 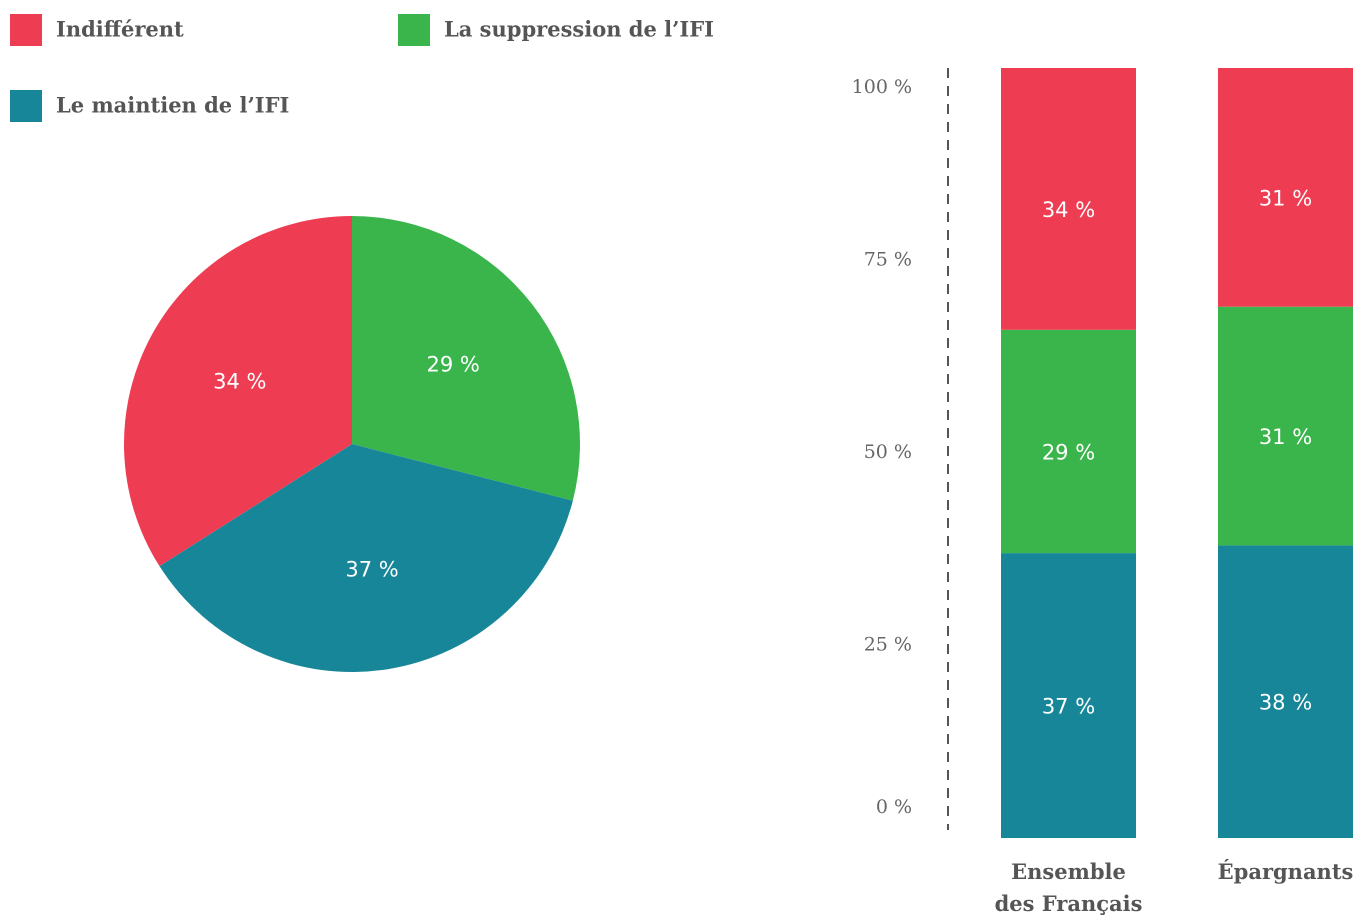 What do you see at coordinates (239, 381) in the screenshot?
I see `slice-label: 34 %` at bounding box center [239, 381].